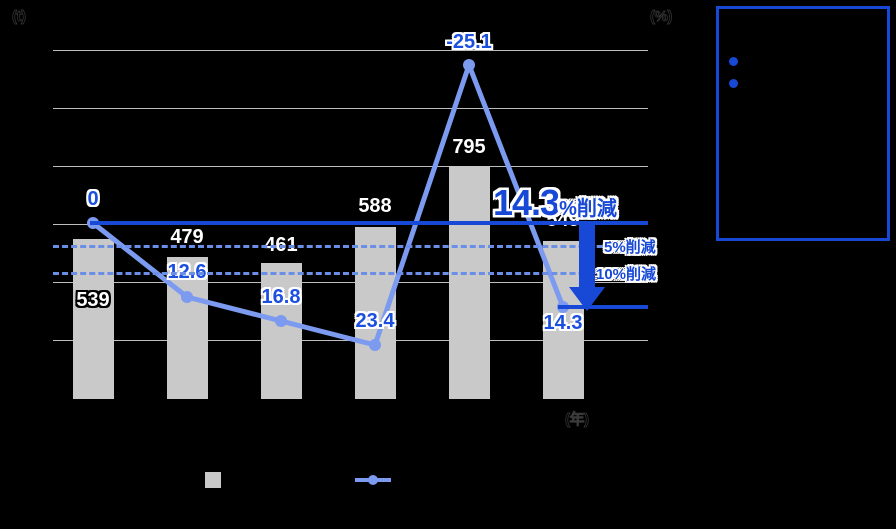 The image size is (896, 529). Describe the element at coordinates (93, 199) in the screenshot. I see `line-value-label: 0` at that location.